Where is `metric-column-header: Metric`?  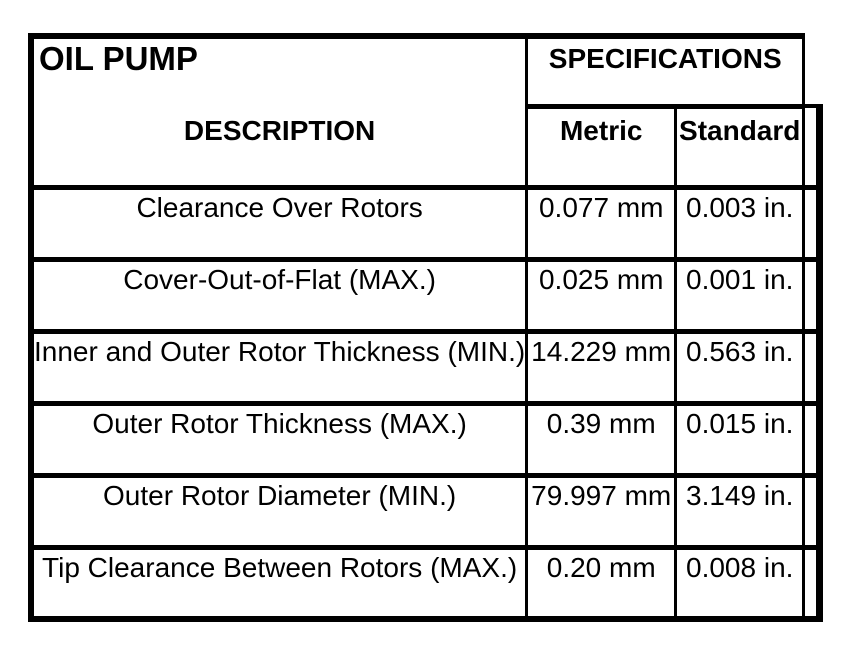 metric-column-header: Metric is located at coordinates (601, 146).